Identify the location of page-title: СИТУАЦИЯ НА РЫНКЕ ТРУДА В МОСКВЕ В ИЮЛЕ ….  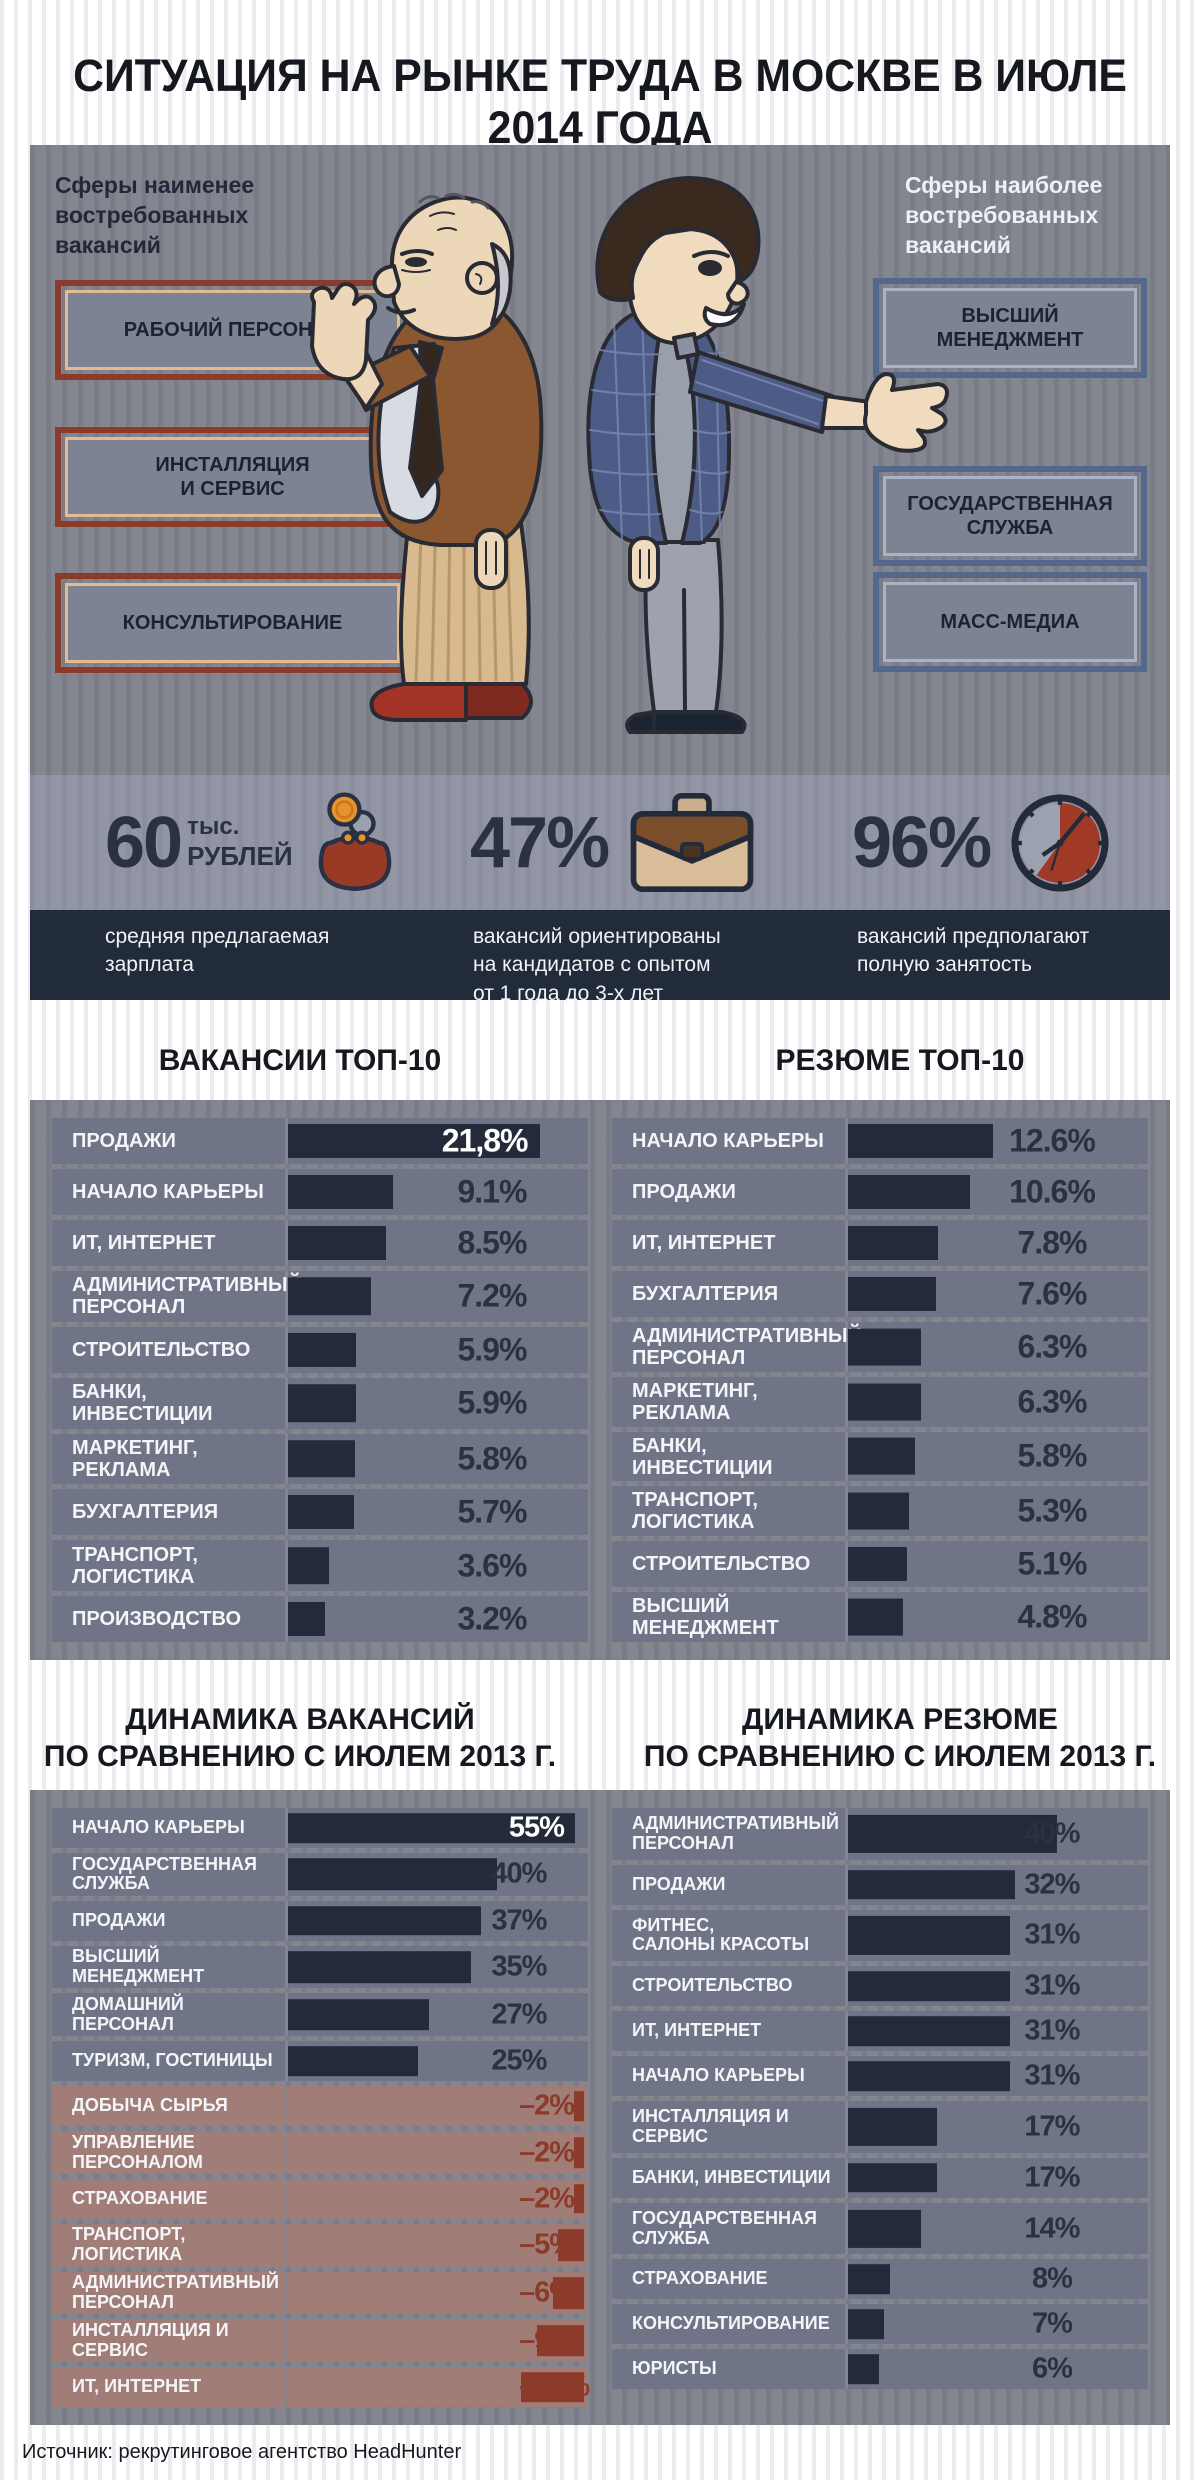
(600, 101).